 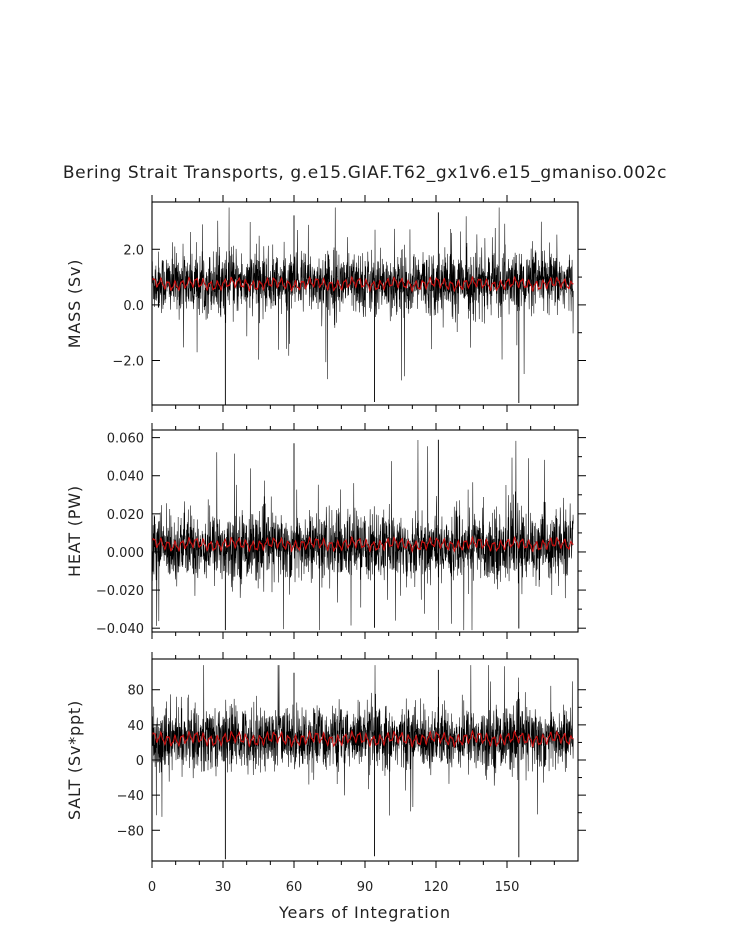 I want to click on series-line-smoothed-salt, so click(x=362, y=739).